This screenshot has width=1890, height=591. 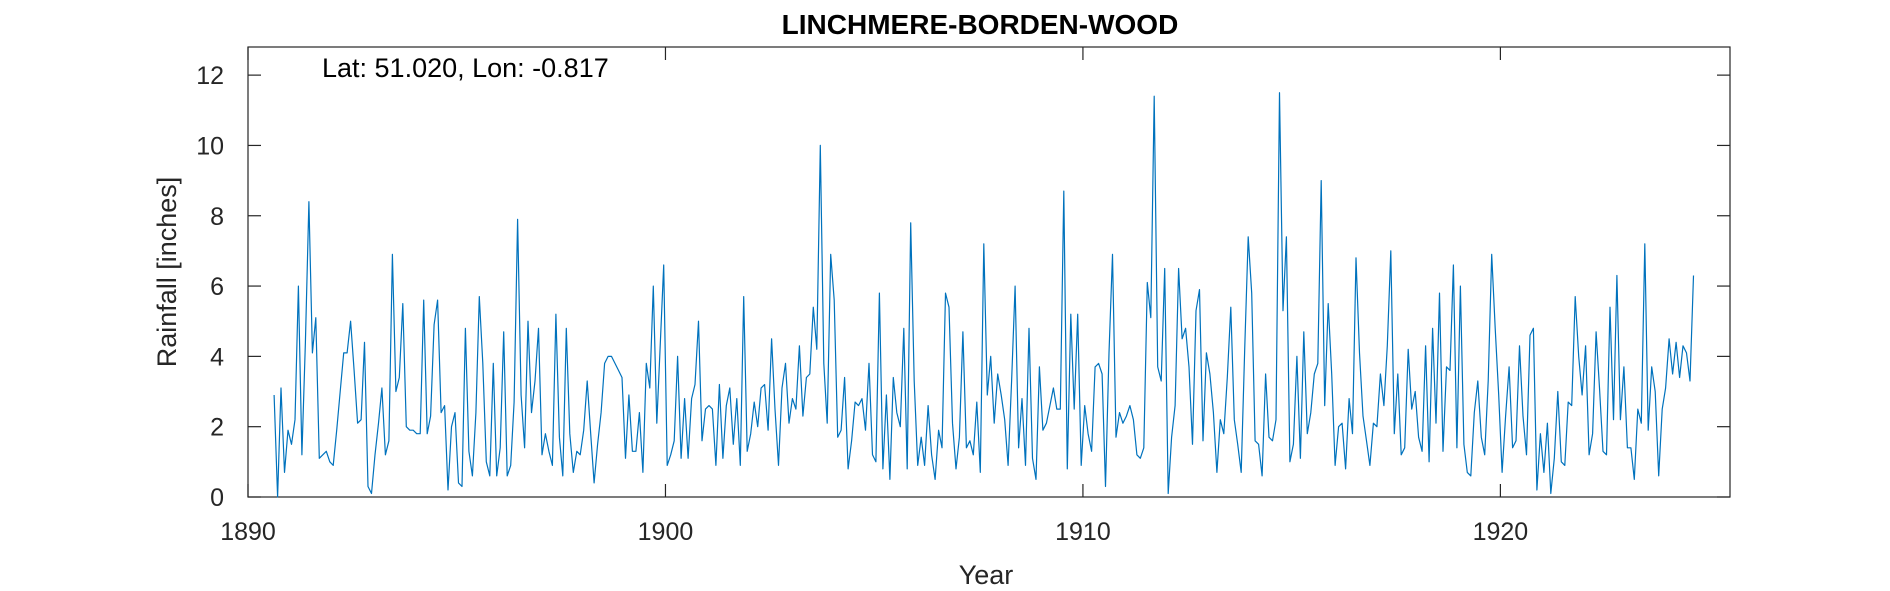 What do you see at coordinates (248, 532) in the screenshot?
I see `x-tick-label: 1890` at bounding box center [248, 532].